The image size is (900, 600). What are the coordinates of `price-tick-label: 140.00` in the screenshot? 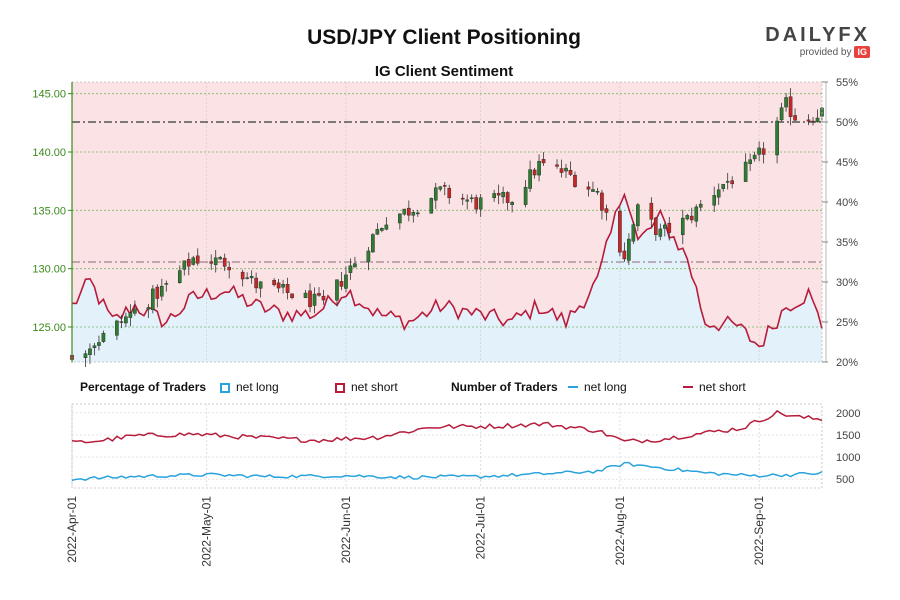 It's located at (49, 153).